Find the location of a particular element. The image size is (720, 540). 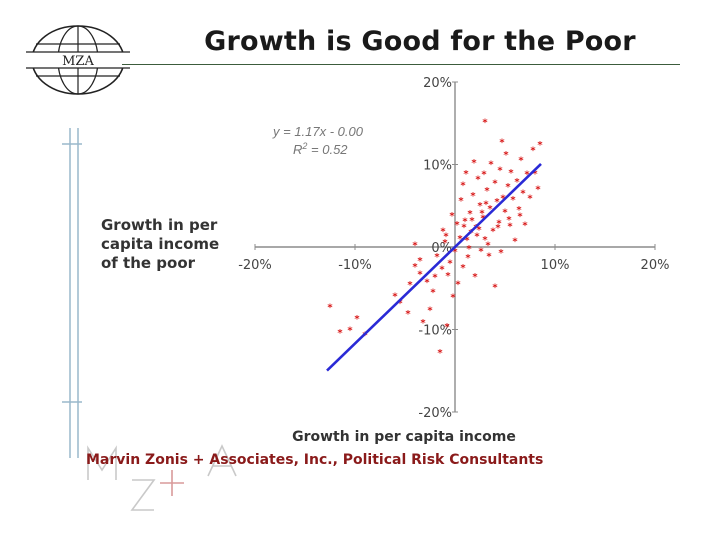

x-axis-label: Growth in per capita income is located at coordinates (404, 437).